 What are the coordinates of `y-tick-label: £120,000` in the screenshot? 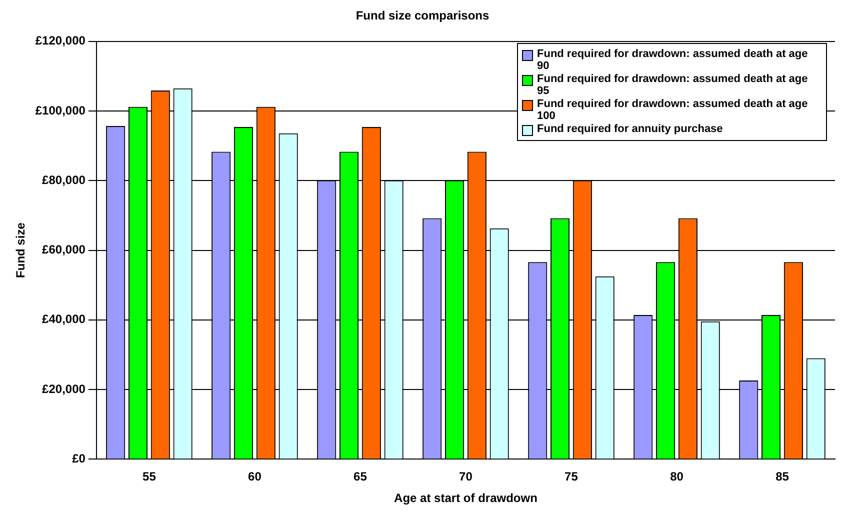 It's located at (60, 41).